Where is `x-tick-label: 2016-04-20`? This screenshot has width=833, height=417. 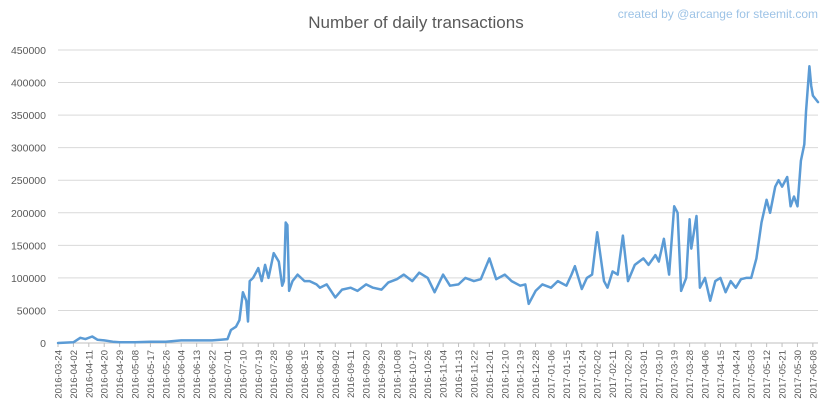 x-tick-label: 2016-04-20 is located at coordinates (105, 374).